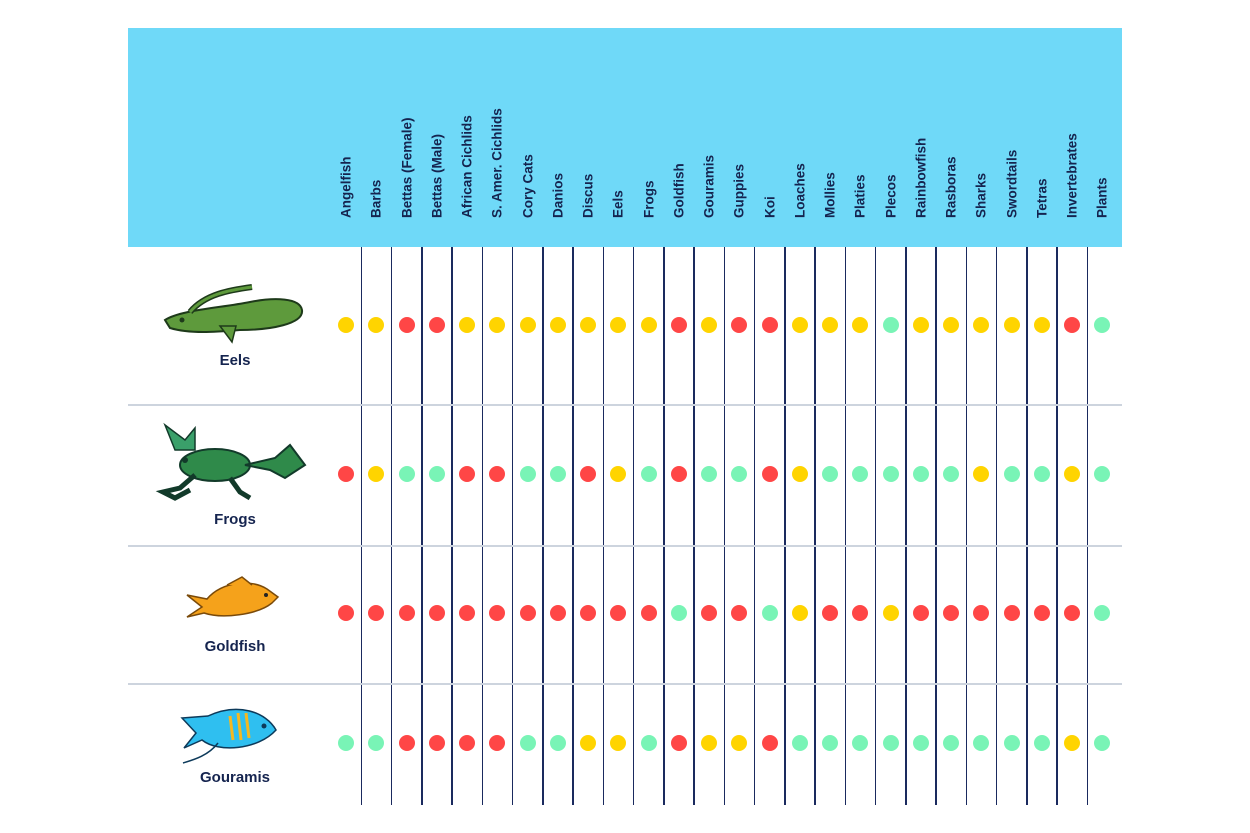  I want to click on row-label: Gouramis, so click(235, 777).